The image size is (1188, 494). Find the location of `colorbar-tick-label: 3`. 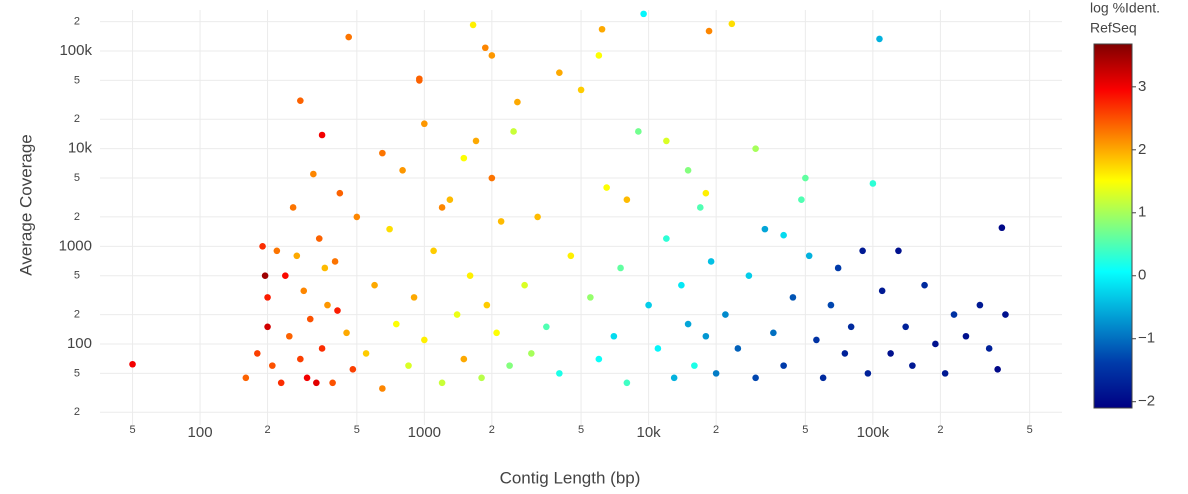

colorbar-tick-label: 3 is located at coordinates (1142, 86).